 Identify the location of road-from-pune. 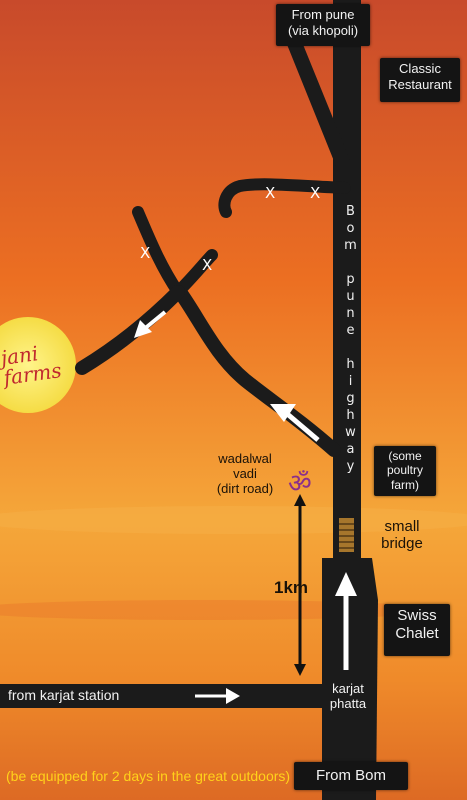
(318, 109).